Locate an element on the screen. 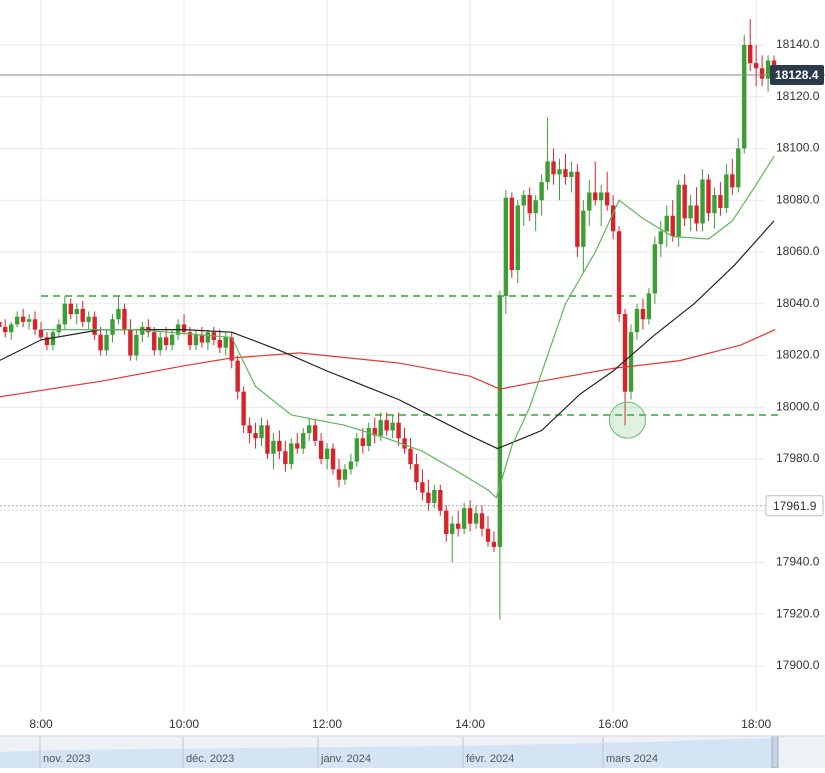 The image size is (825, 773). y-tick-label: 18040.0 is located at coordinates (798, 303).